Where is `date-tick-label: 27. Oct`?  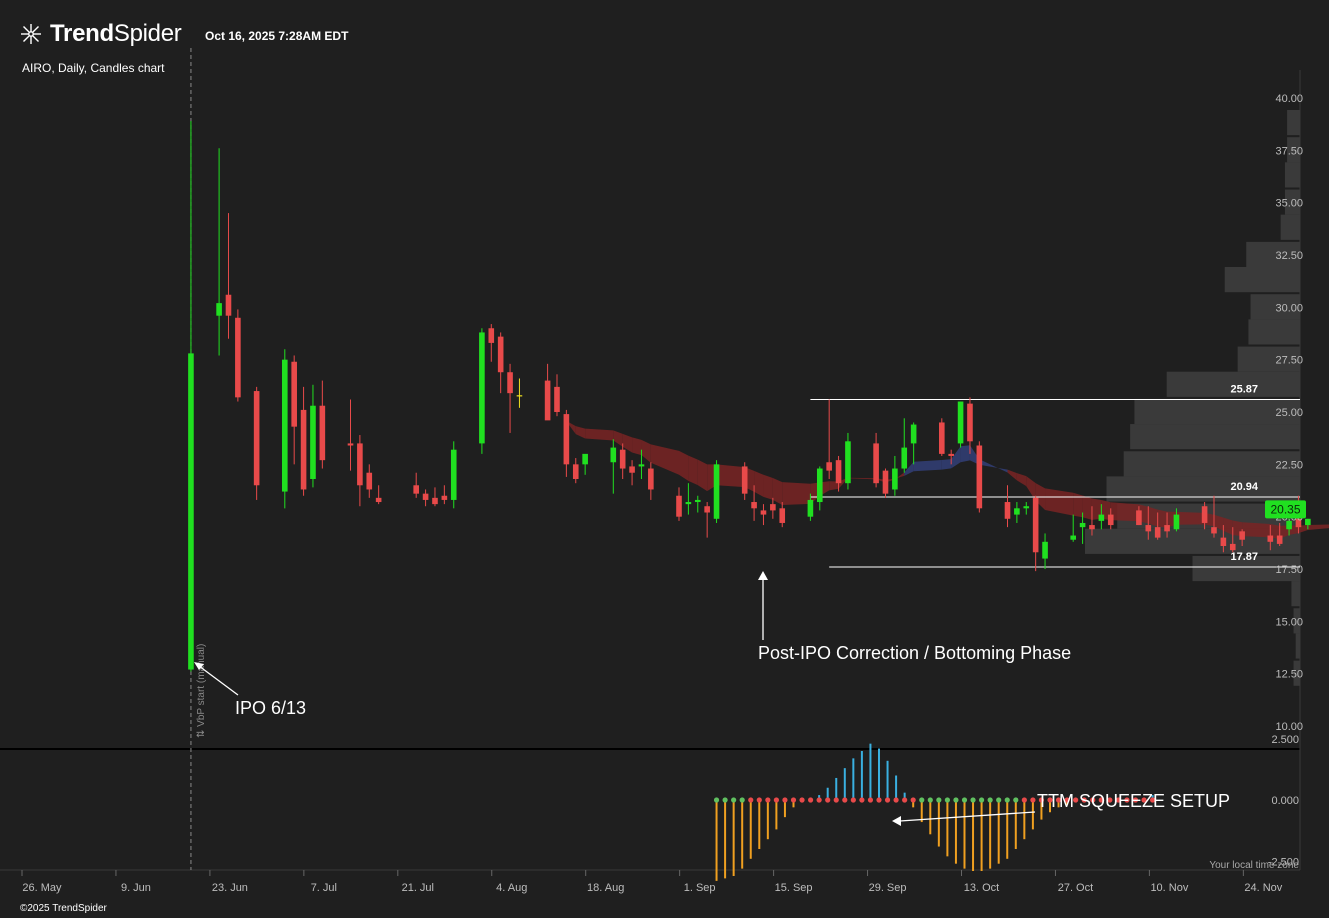
date-tick-label: 27. Oct is located at coordinates (1075, 888).